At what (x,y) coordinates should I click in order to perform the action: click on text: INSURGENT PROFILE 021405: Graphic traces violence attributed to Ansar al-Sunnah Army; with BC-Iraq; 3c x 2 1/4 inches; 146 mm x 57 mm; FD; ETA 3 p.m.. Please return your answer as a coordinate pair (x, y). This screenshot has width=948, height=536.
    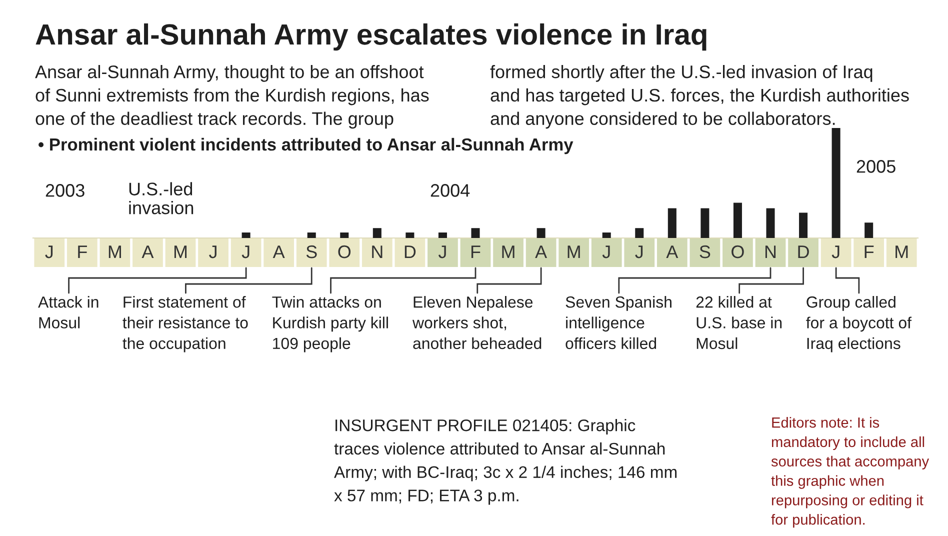
    Looking at the image, I should click on (505, 462).